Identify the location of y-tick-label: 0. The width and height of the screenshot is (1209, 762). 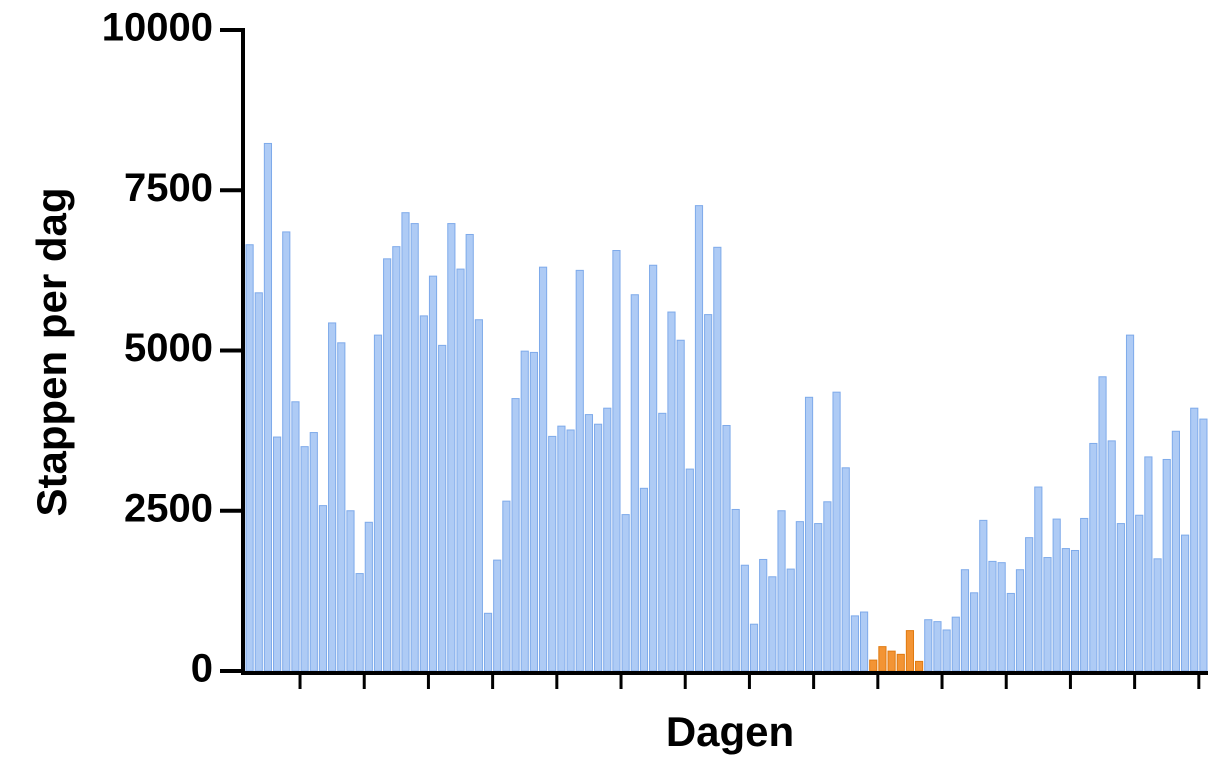
(202, 669).